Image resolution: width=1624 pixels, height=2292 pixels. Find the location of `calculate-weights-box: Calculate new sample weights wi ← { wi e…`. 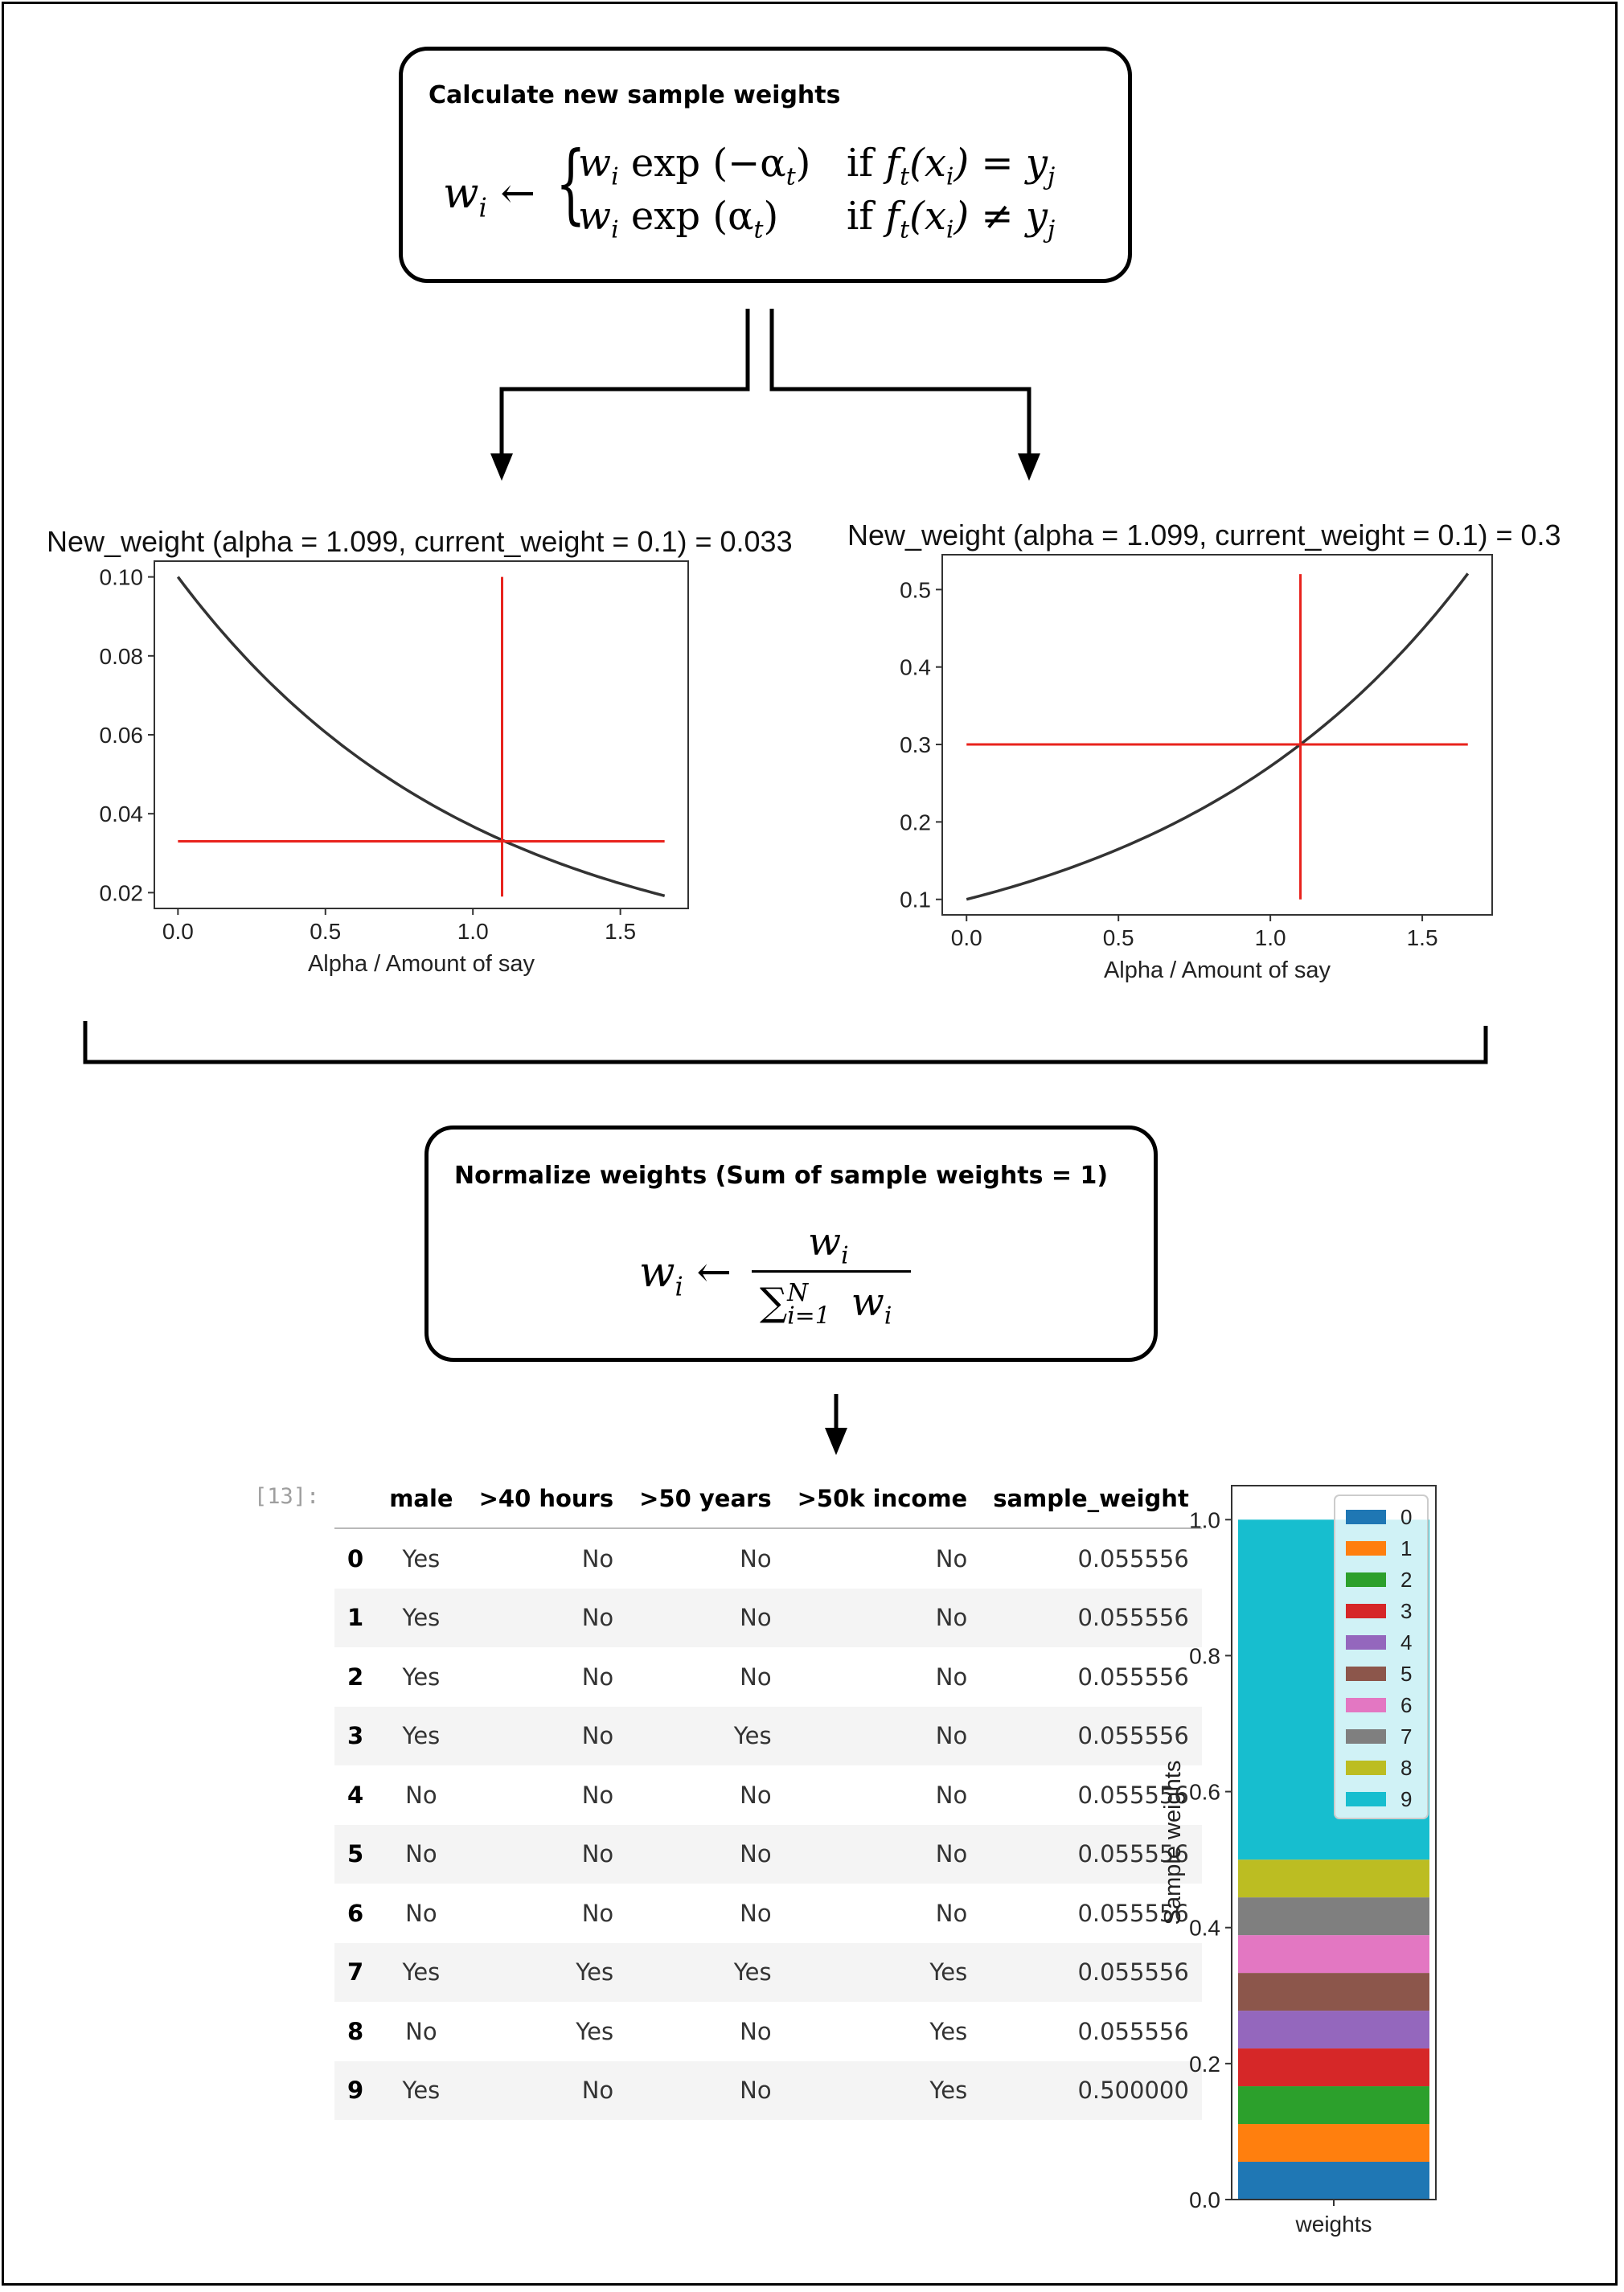

calculate-weights-box: Calculate new sample weights wi ← { wi e… is located at coordinates (766, 165).